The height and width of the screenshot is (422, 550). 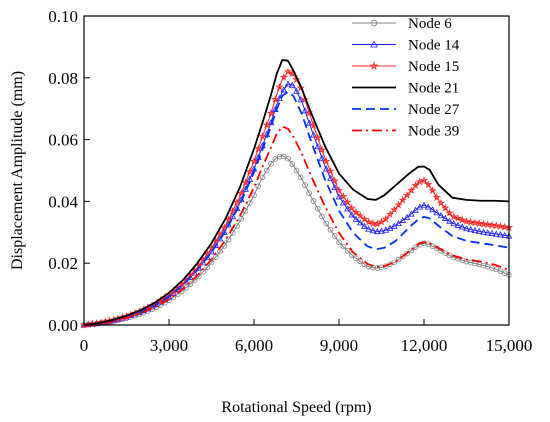 I want to click on legend-label: Node 27, so click(x=434, y=110).